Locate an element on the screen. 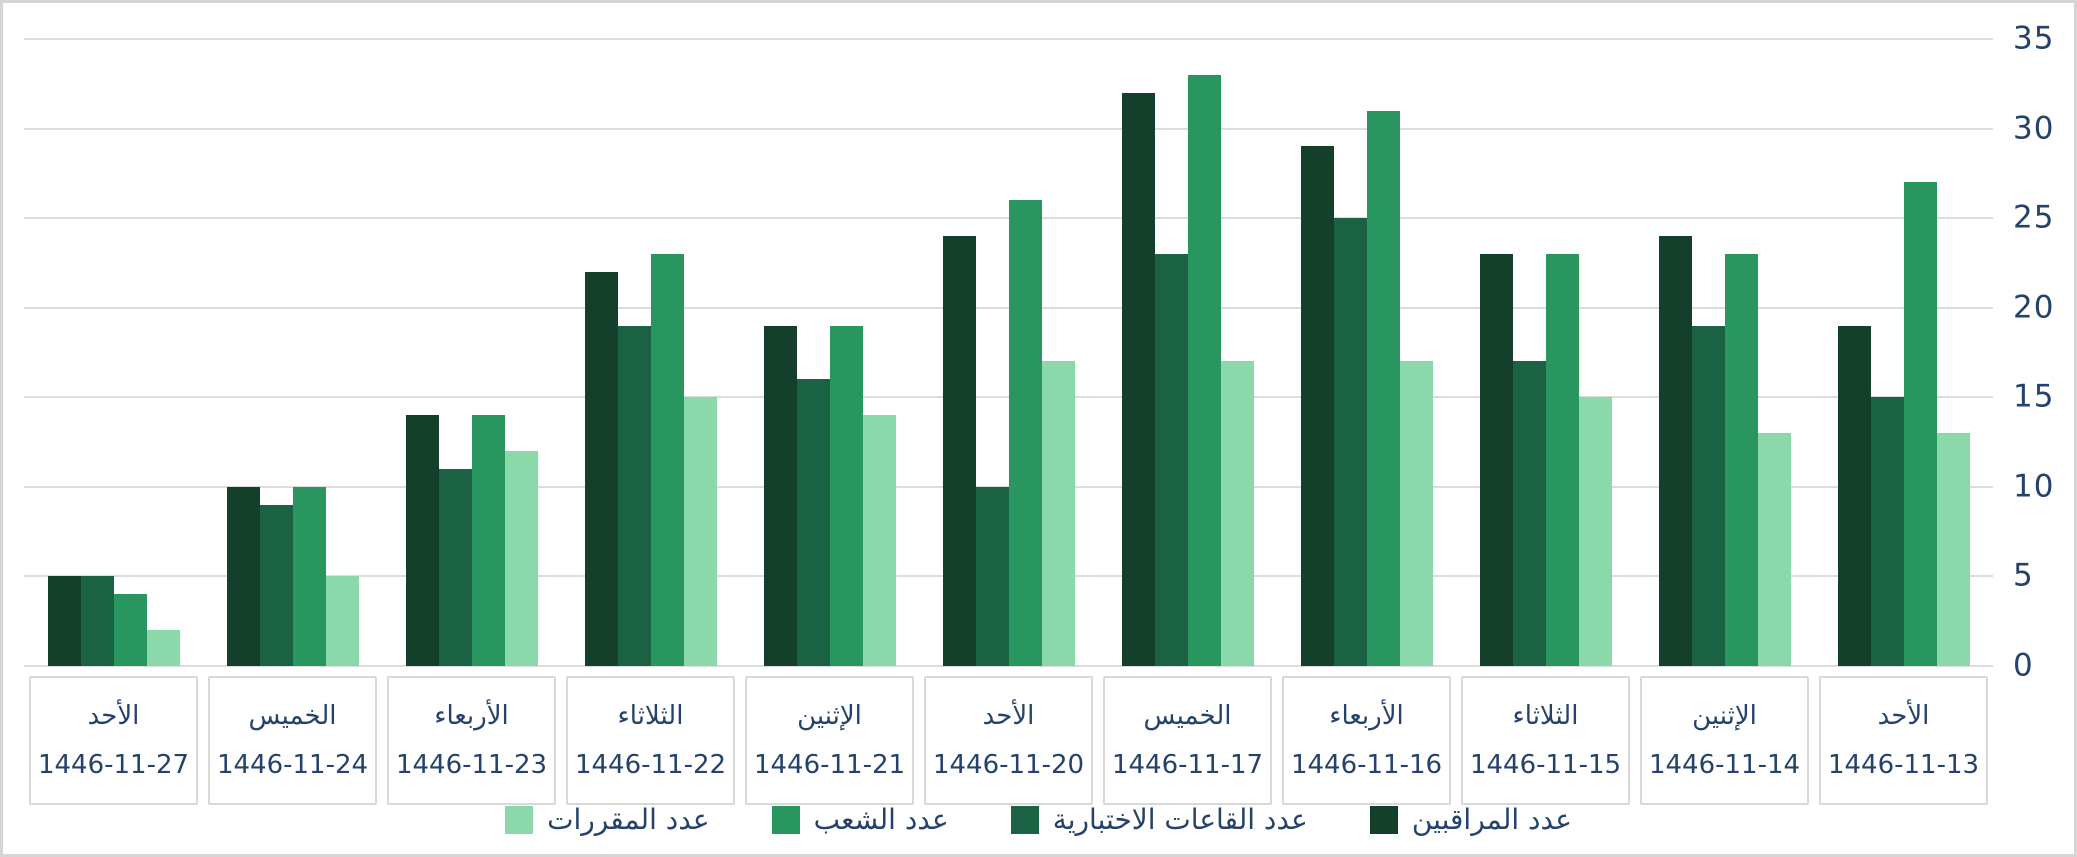 Image resolution: width=2077 pixels, height=857 pixels. category-cell: الأربعاء 1446-11-23 is located at coordinates (471, 740).